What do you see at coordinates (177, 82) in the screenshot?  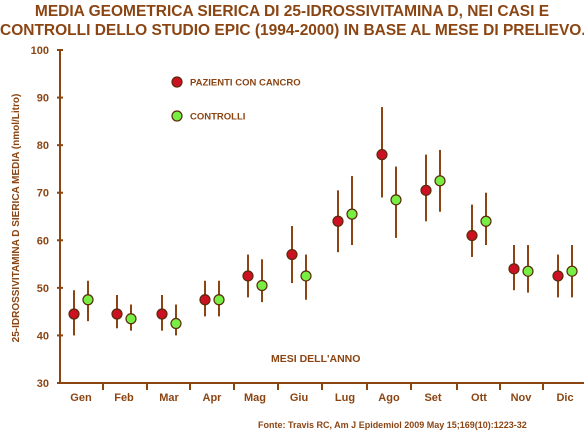 I see `legend-marker-cancer` at bounding box center [177, 82].